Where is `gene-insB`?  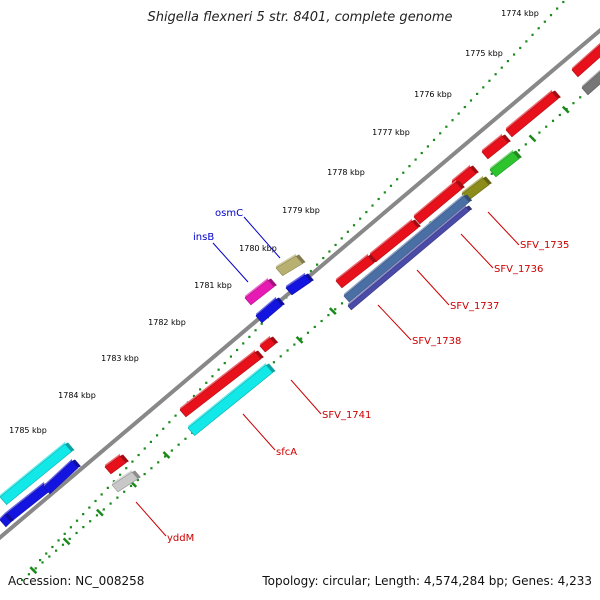 gene-insB is located at coordinates (260, 291).